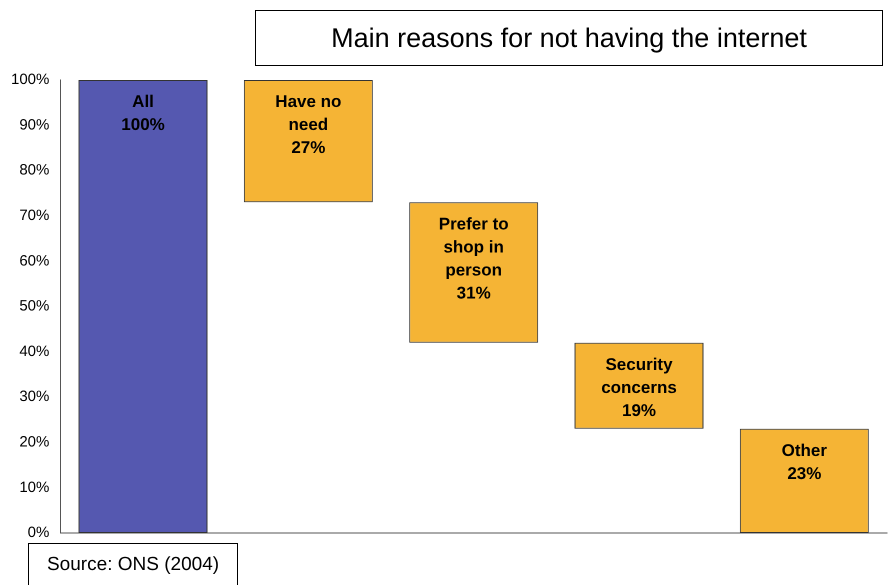  I want to click on y-tick-label: 20%, so click(34, 442).